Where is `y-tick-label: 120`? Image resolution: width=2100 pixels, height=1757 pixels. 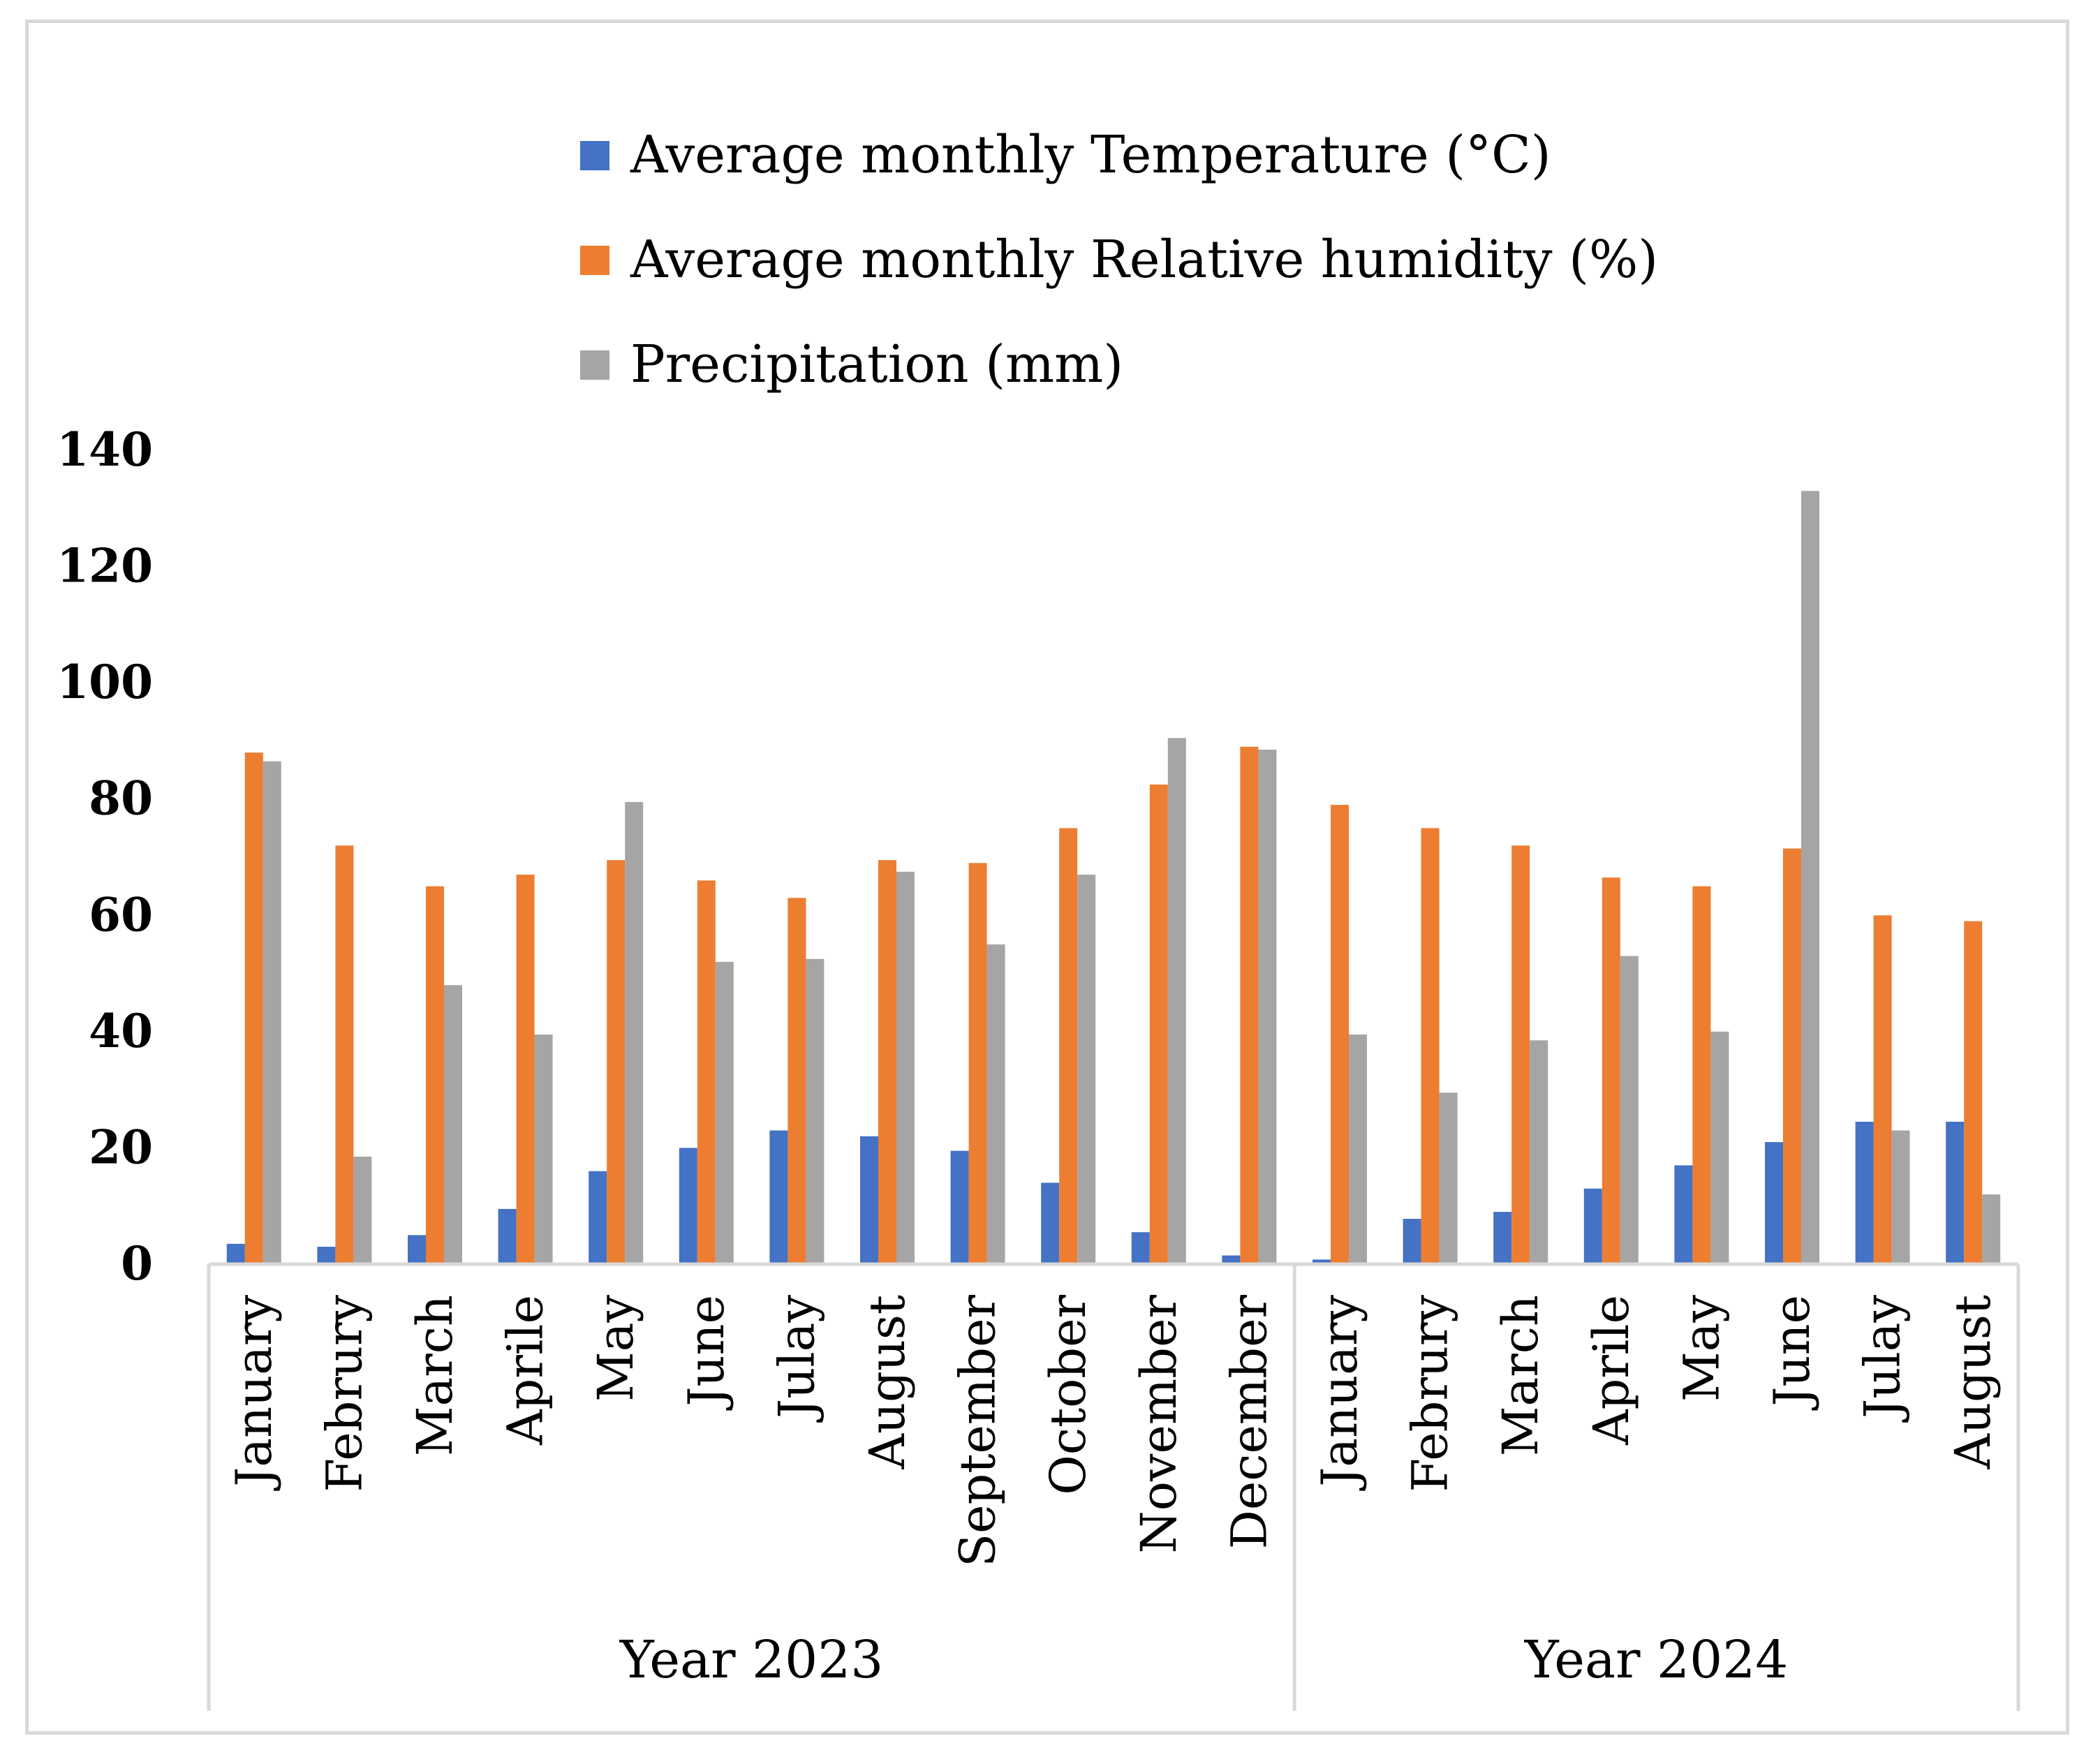
y-tick-label: 120 is located at coordinates (105, 566).